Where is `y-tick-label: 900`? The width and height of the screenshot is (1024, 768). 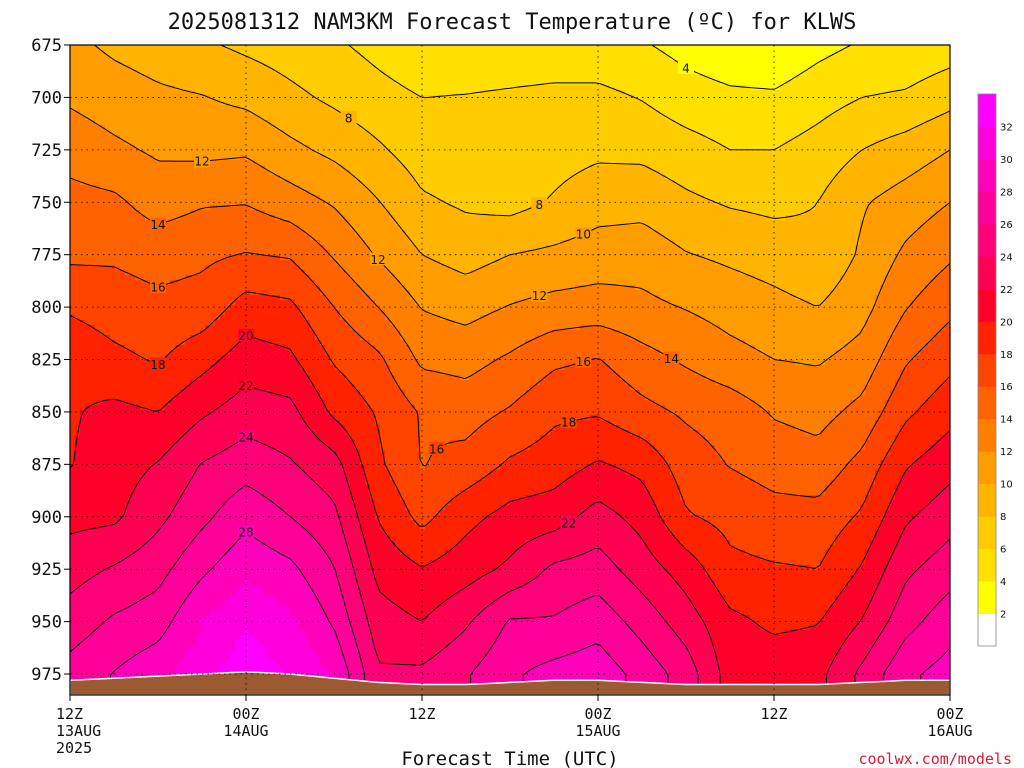 y-tick-label: 900 is located at coordinates (46, 518).